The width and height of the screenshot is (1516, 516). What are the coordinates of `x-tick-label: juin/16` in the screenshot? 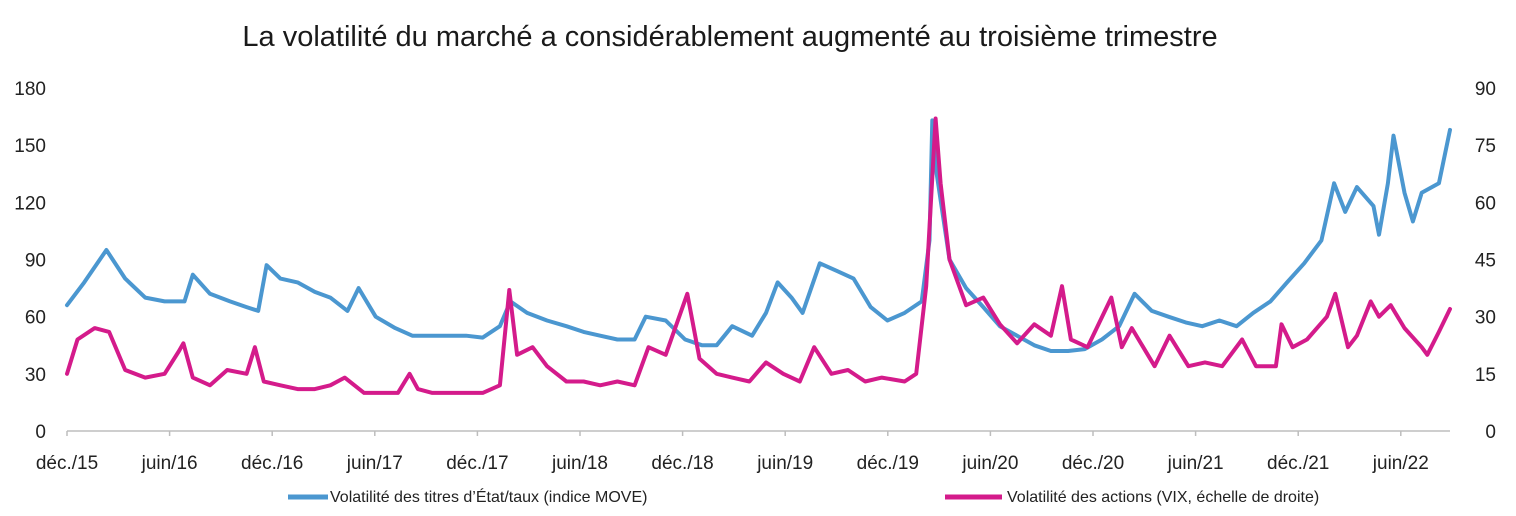 It's located at (169, 463).